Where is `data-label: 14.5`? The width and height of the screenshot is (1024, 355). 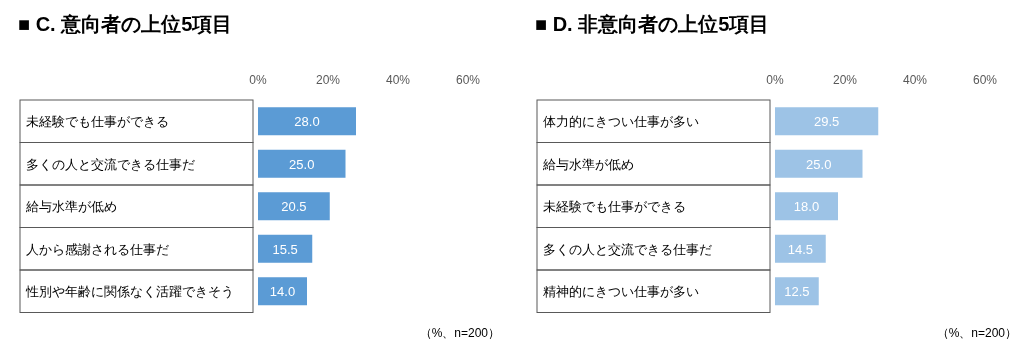
data-label: 14.5 is located at coordinates (800, 249).